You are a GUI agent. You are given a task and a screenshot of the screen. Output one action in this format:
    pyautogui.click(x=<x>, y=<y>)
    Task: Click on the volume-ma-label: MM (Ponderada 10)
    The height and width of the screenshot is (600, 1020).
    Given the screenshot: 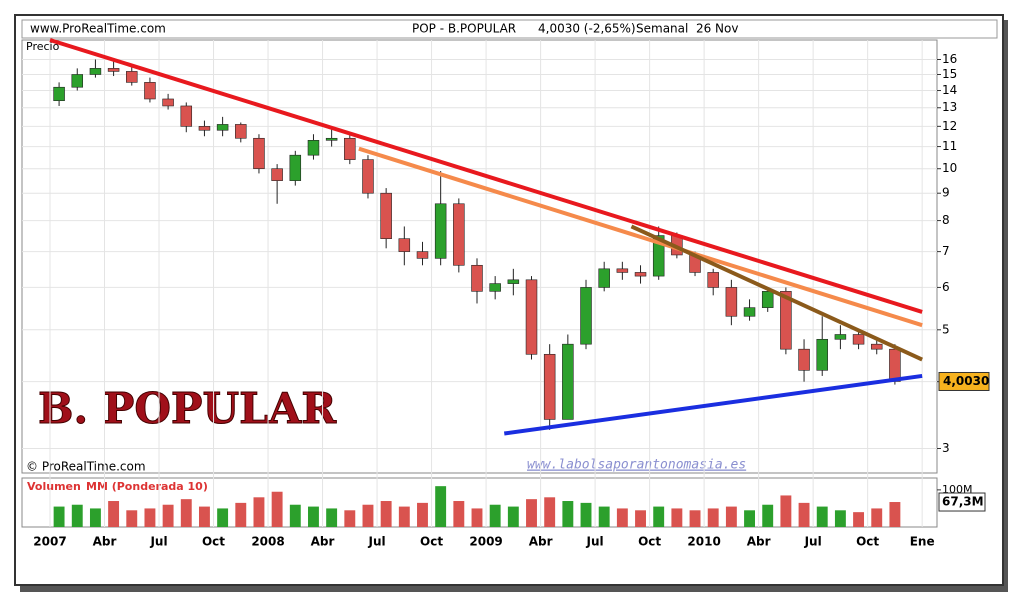 What is the action you would take?
    pyautogui.click(x=147, y=486)
    